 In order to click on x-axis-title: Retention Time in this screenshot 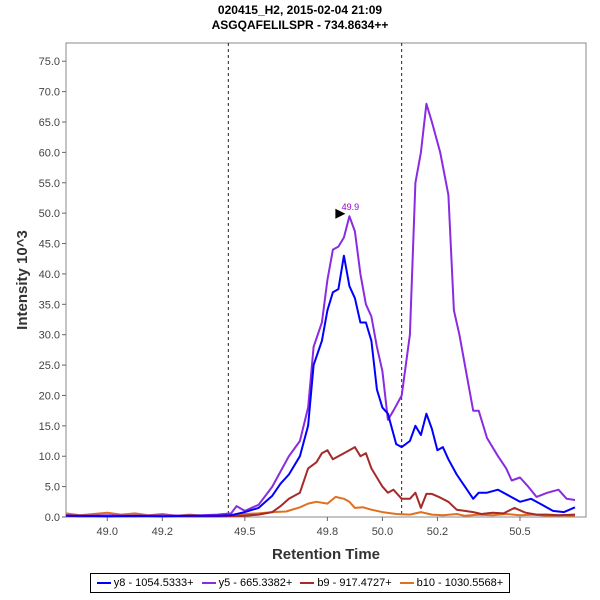, I will do `click(326, 554)`.